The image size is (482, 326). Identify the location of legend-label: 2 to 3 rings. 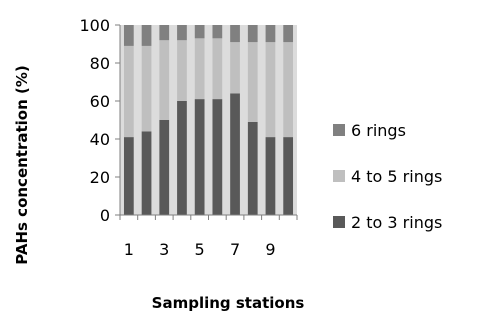
(396, 222).